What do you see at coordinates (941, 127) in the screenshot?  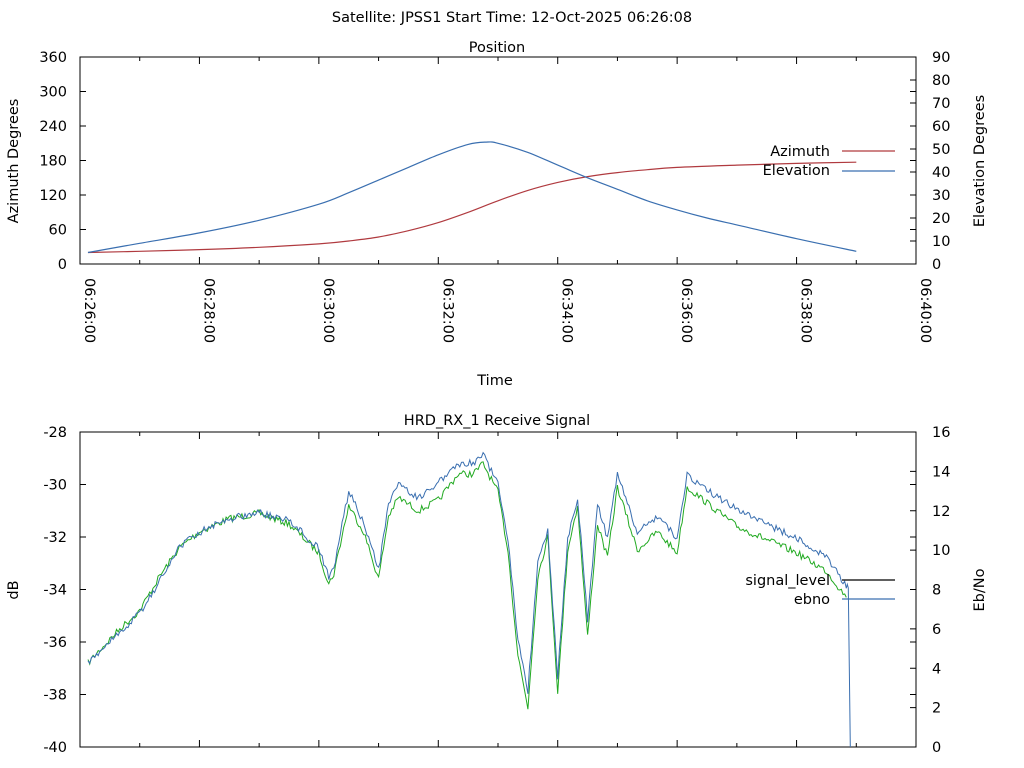 I see `y2-tick-label: 60` at bounding box center [941, 127].